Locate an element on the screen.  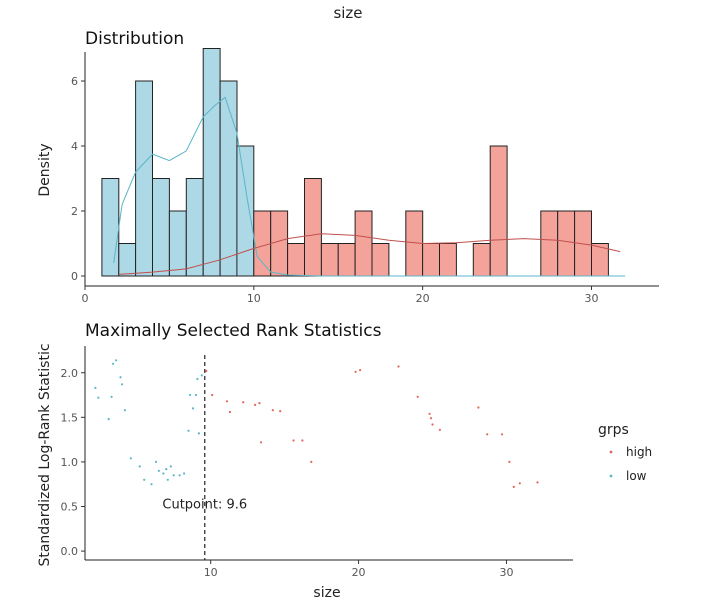
rank-stat-ylabel: Standardized Log-Rank Statistic is located at coordinates (45, 454).